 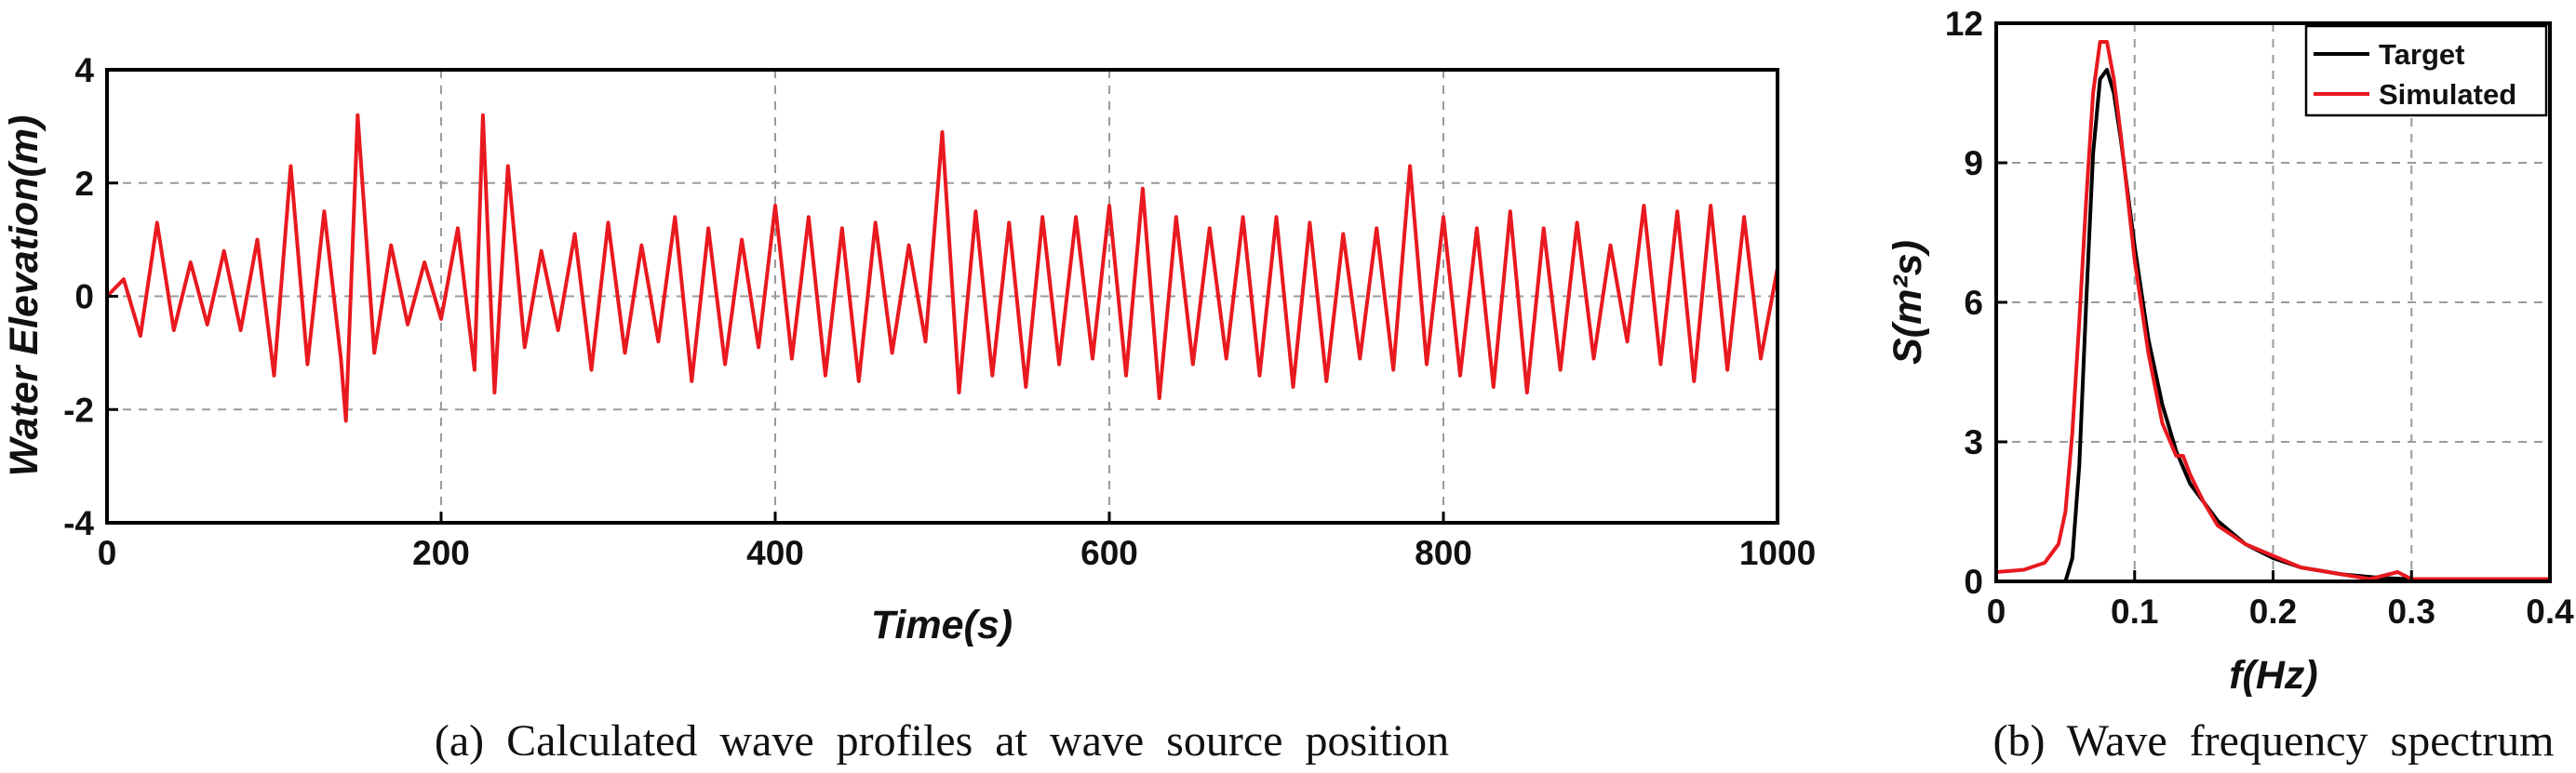 I want to click on spectrum-x-tick-label: 0.2, so click(x=2273, y=612).